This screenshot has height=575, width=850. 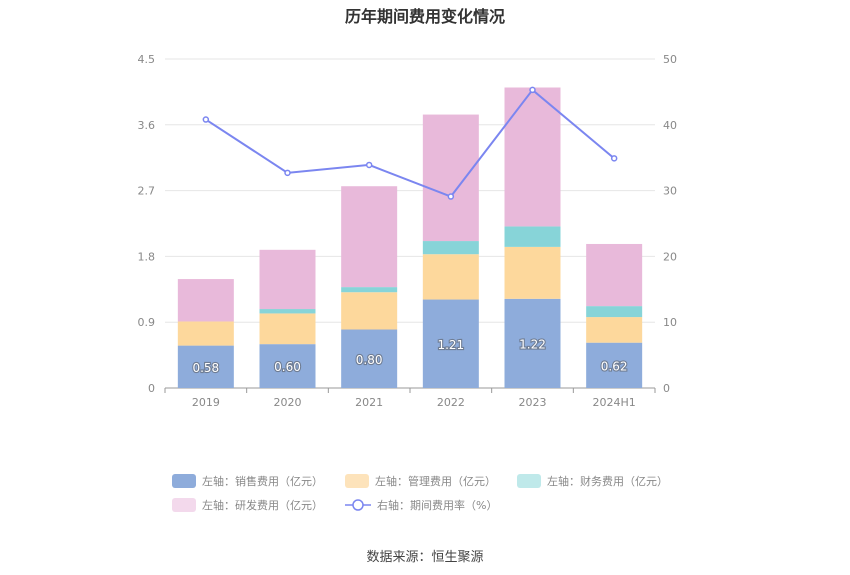 I want to click on y-right-tick-label: 40, so click(x=670, y=125).